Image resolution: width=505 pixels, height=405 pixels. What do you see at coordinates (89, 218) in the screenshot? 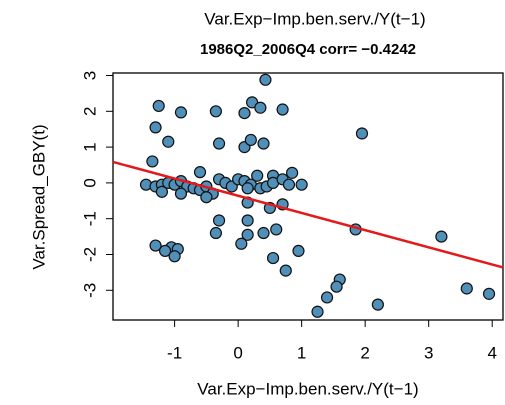
I see `y-tick-label: -1` at bounding box center [89, 218].